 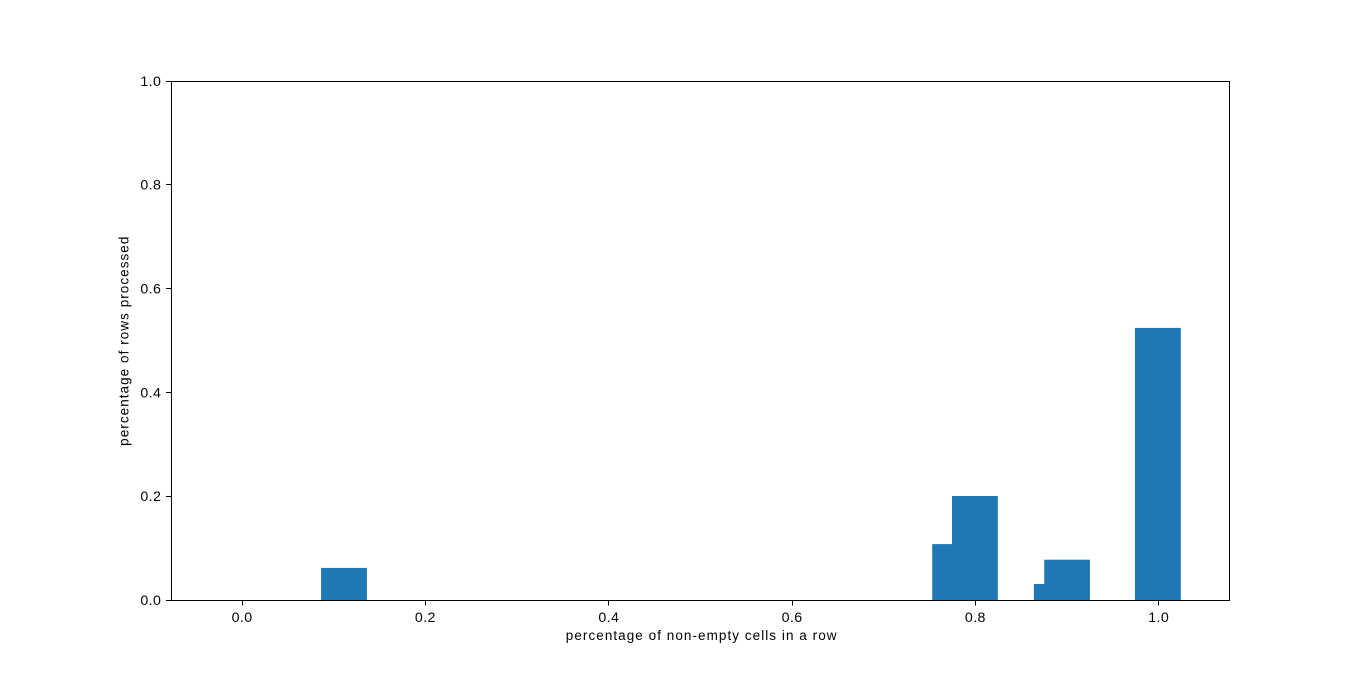 I want to click on svg-text: percentage of rows processed, so click(x=123, y=341).